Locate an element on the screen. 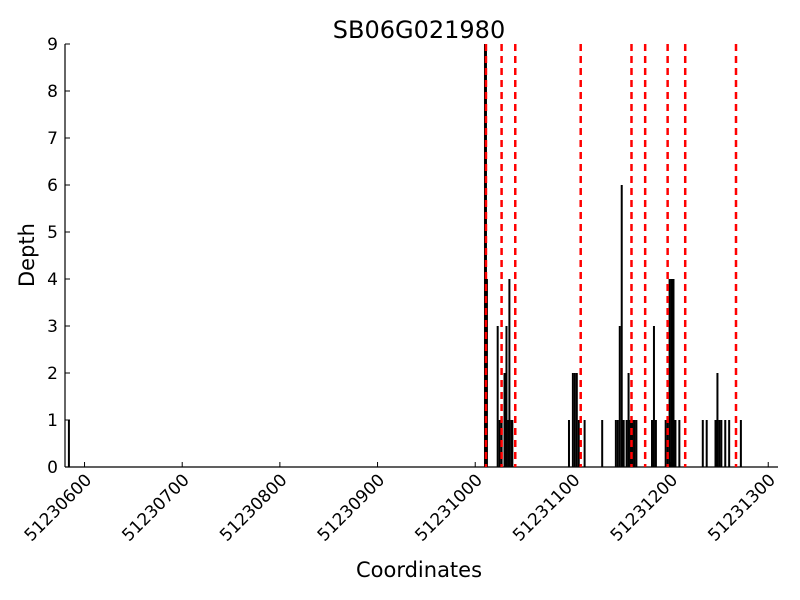 The height and width of the screenshot is (600, 800). y-tick-label: 1 is located at coordinates (52, 421).